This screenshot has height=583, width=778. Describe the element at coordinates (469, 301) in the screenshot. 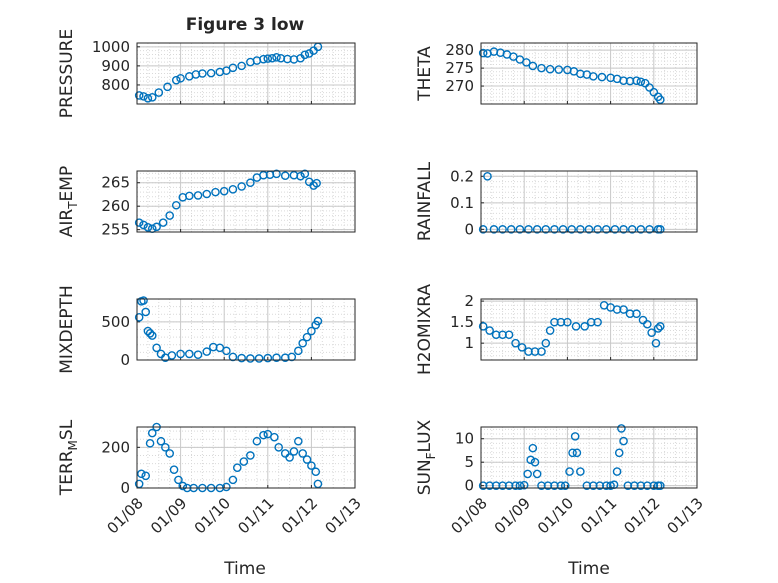

I see `y-tick-label: 2` at that location.